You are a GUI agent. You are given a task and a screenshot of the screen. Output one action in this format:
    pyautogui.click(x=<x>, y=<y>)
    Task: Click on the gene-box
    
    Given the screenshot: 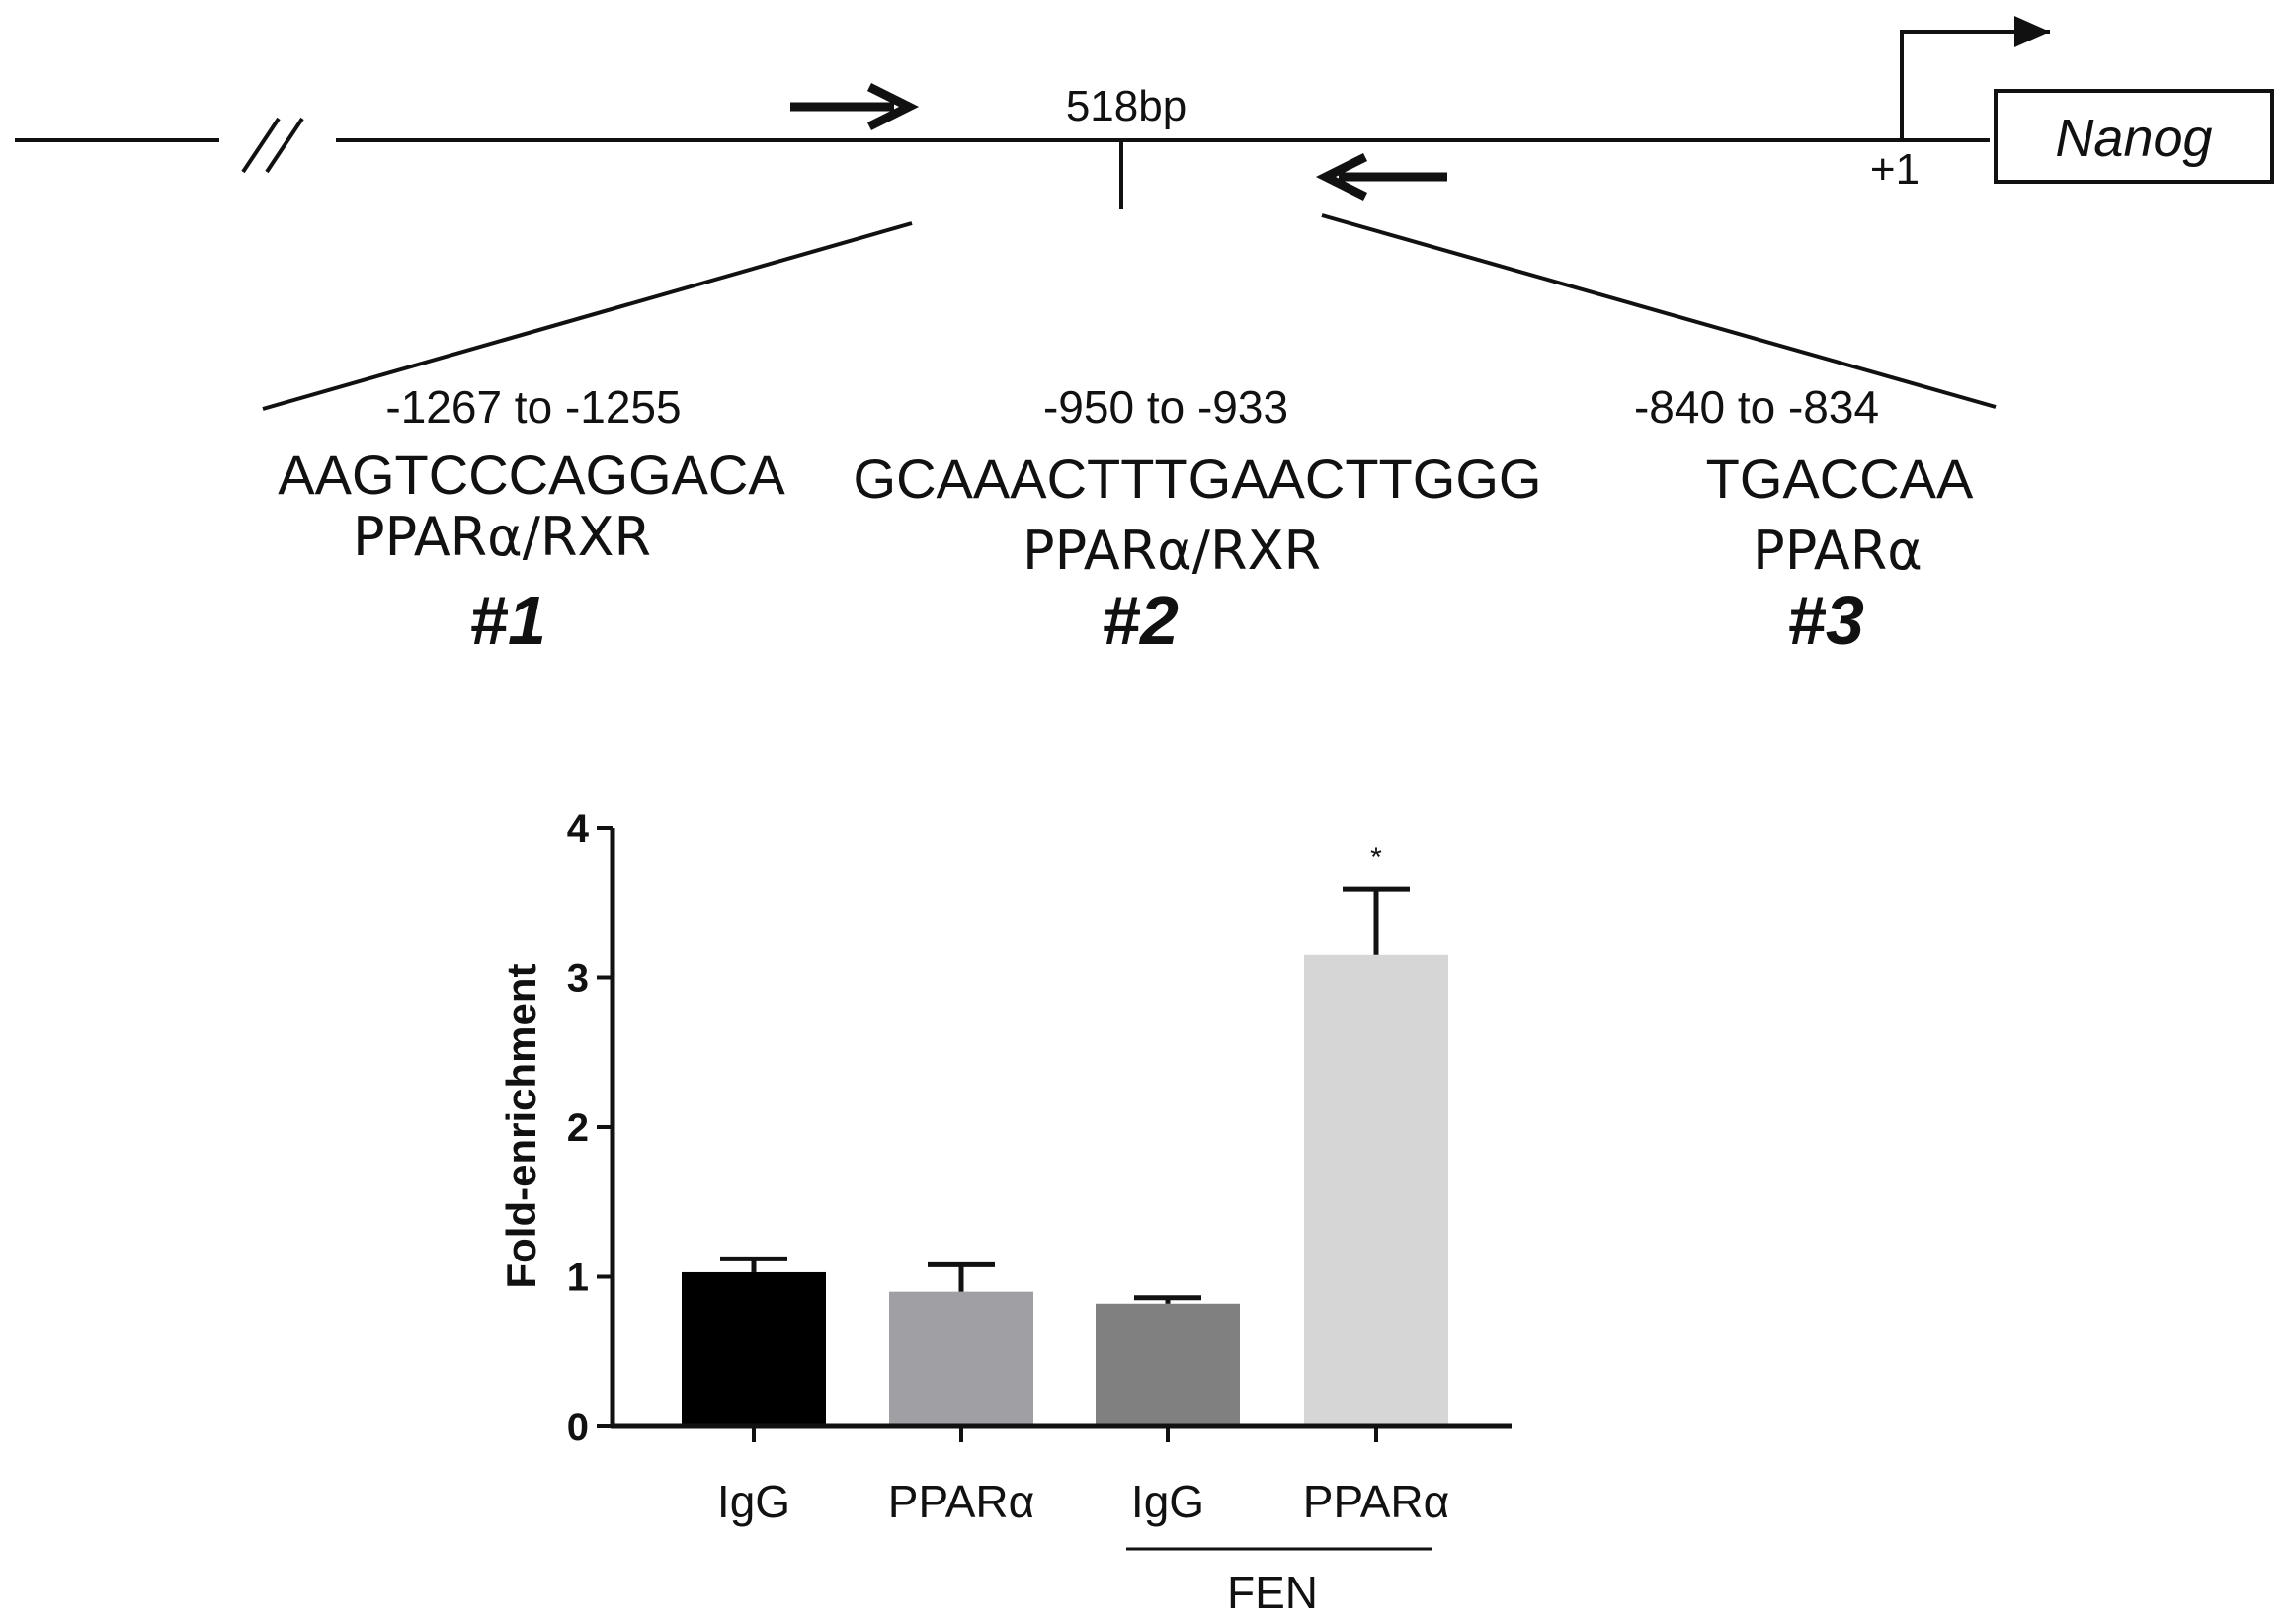 What is the action you would take?
    pyautogui.click(x=2134, y=137)
    